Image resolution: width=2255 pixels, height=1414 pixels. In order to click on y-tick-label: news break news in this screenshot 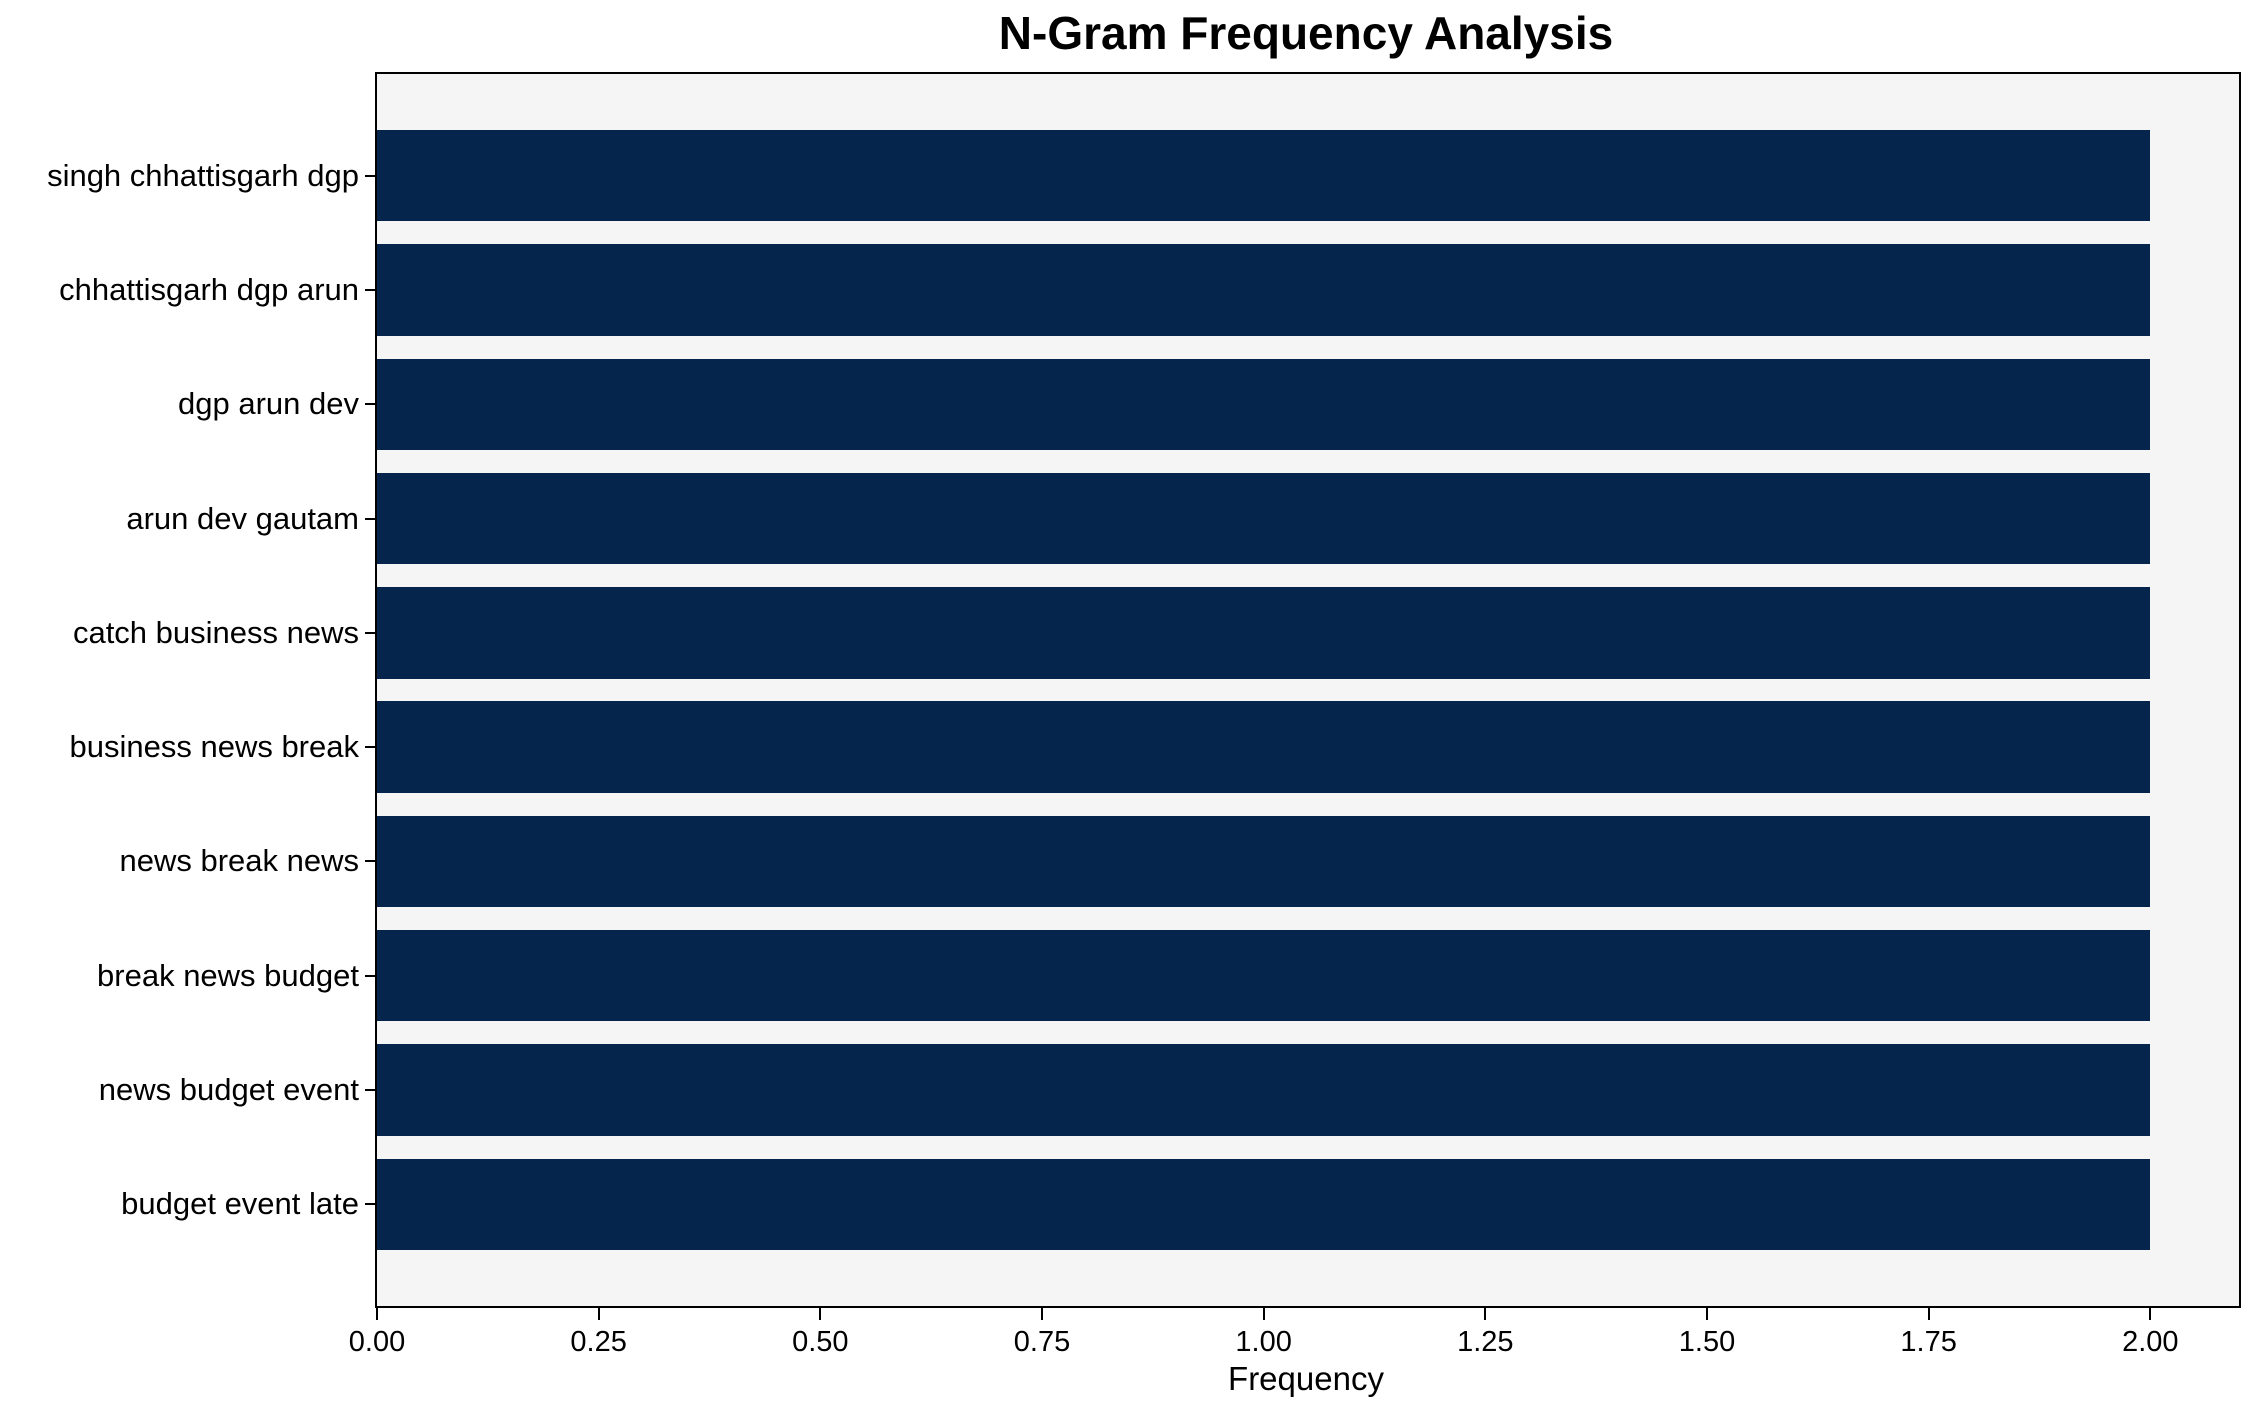, I will do `click(239, 861)`.